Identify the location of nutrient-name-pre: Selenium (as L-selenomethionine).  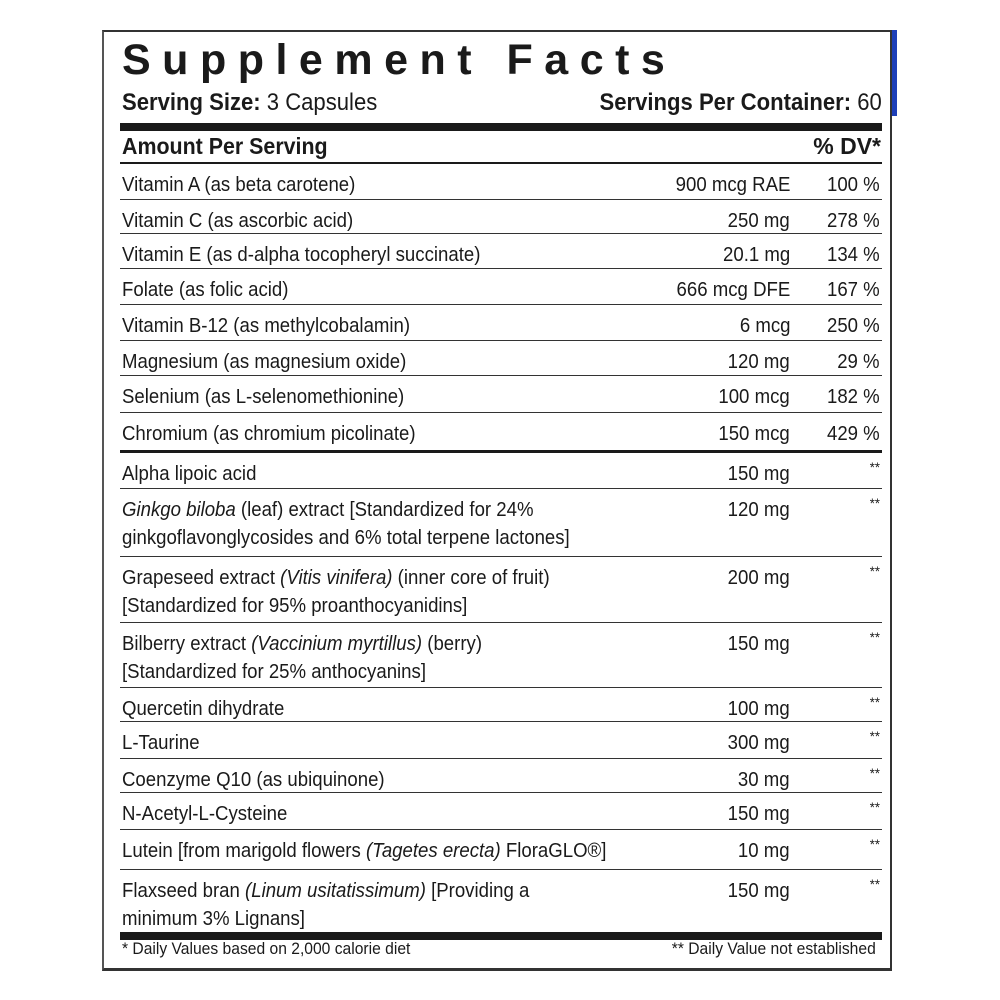
(263, 397).